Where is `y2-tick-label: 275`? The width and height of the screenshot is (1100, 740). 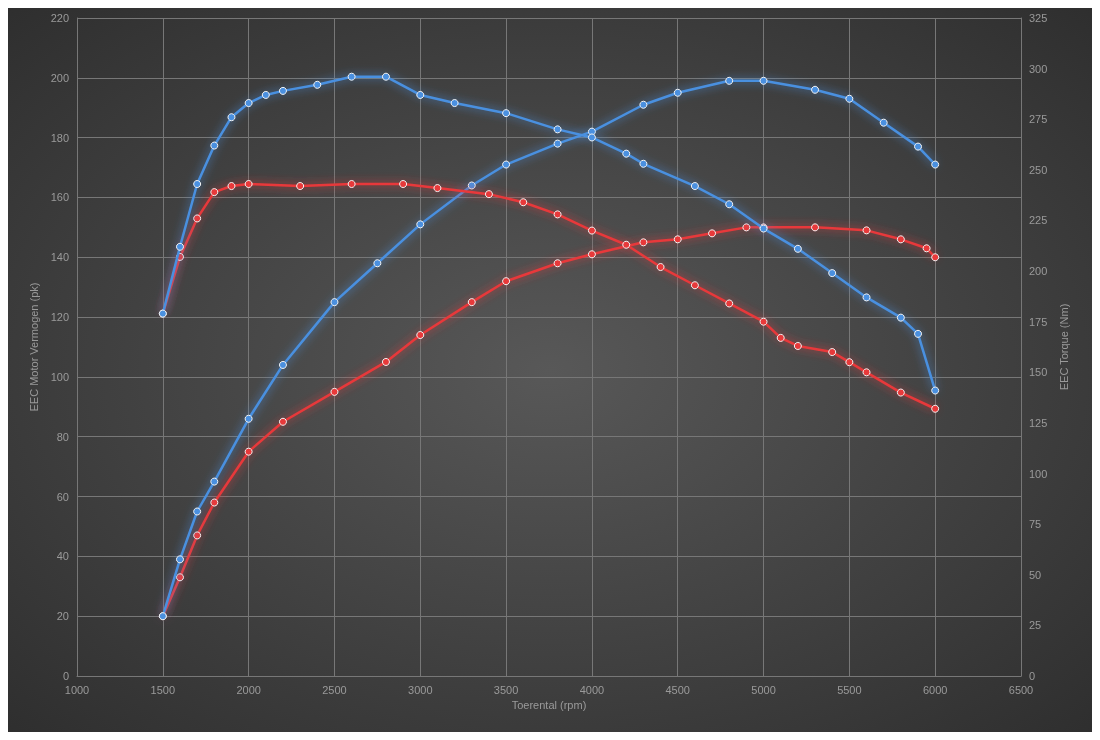 y2-tick-label: 275 is located at coordinates (1038, 119).